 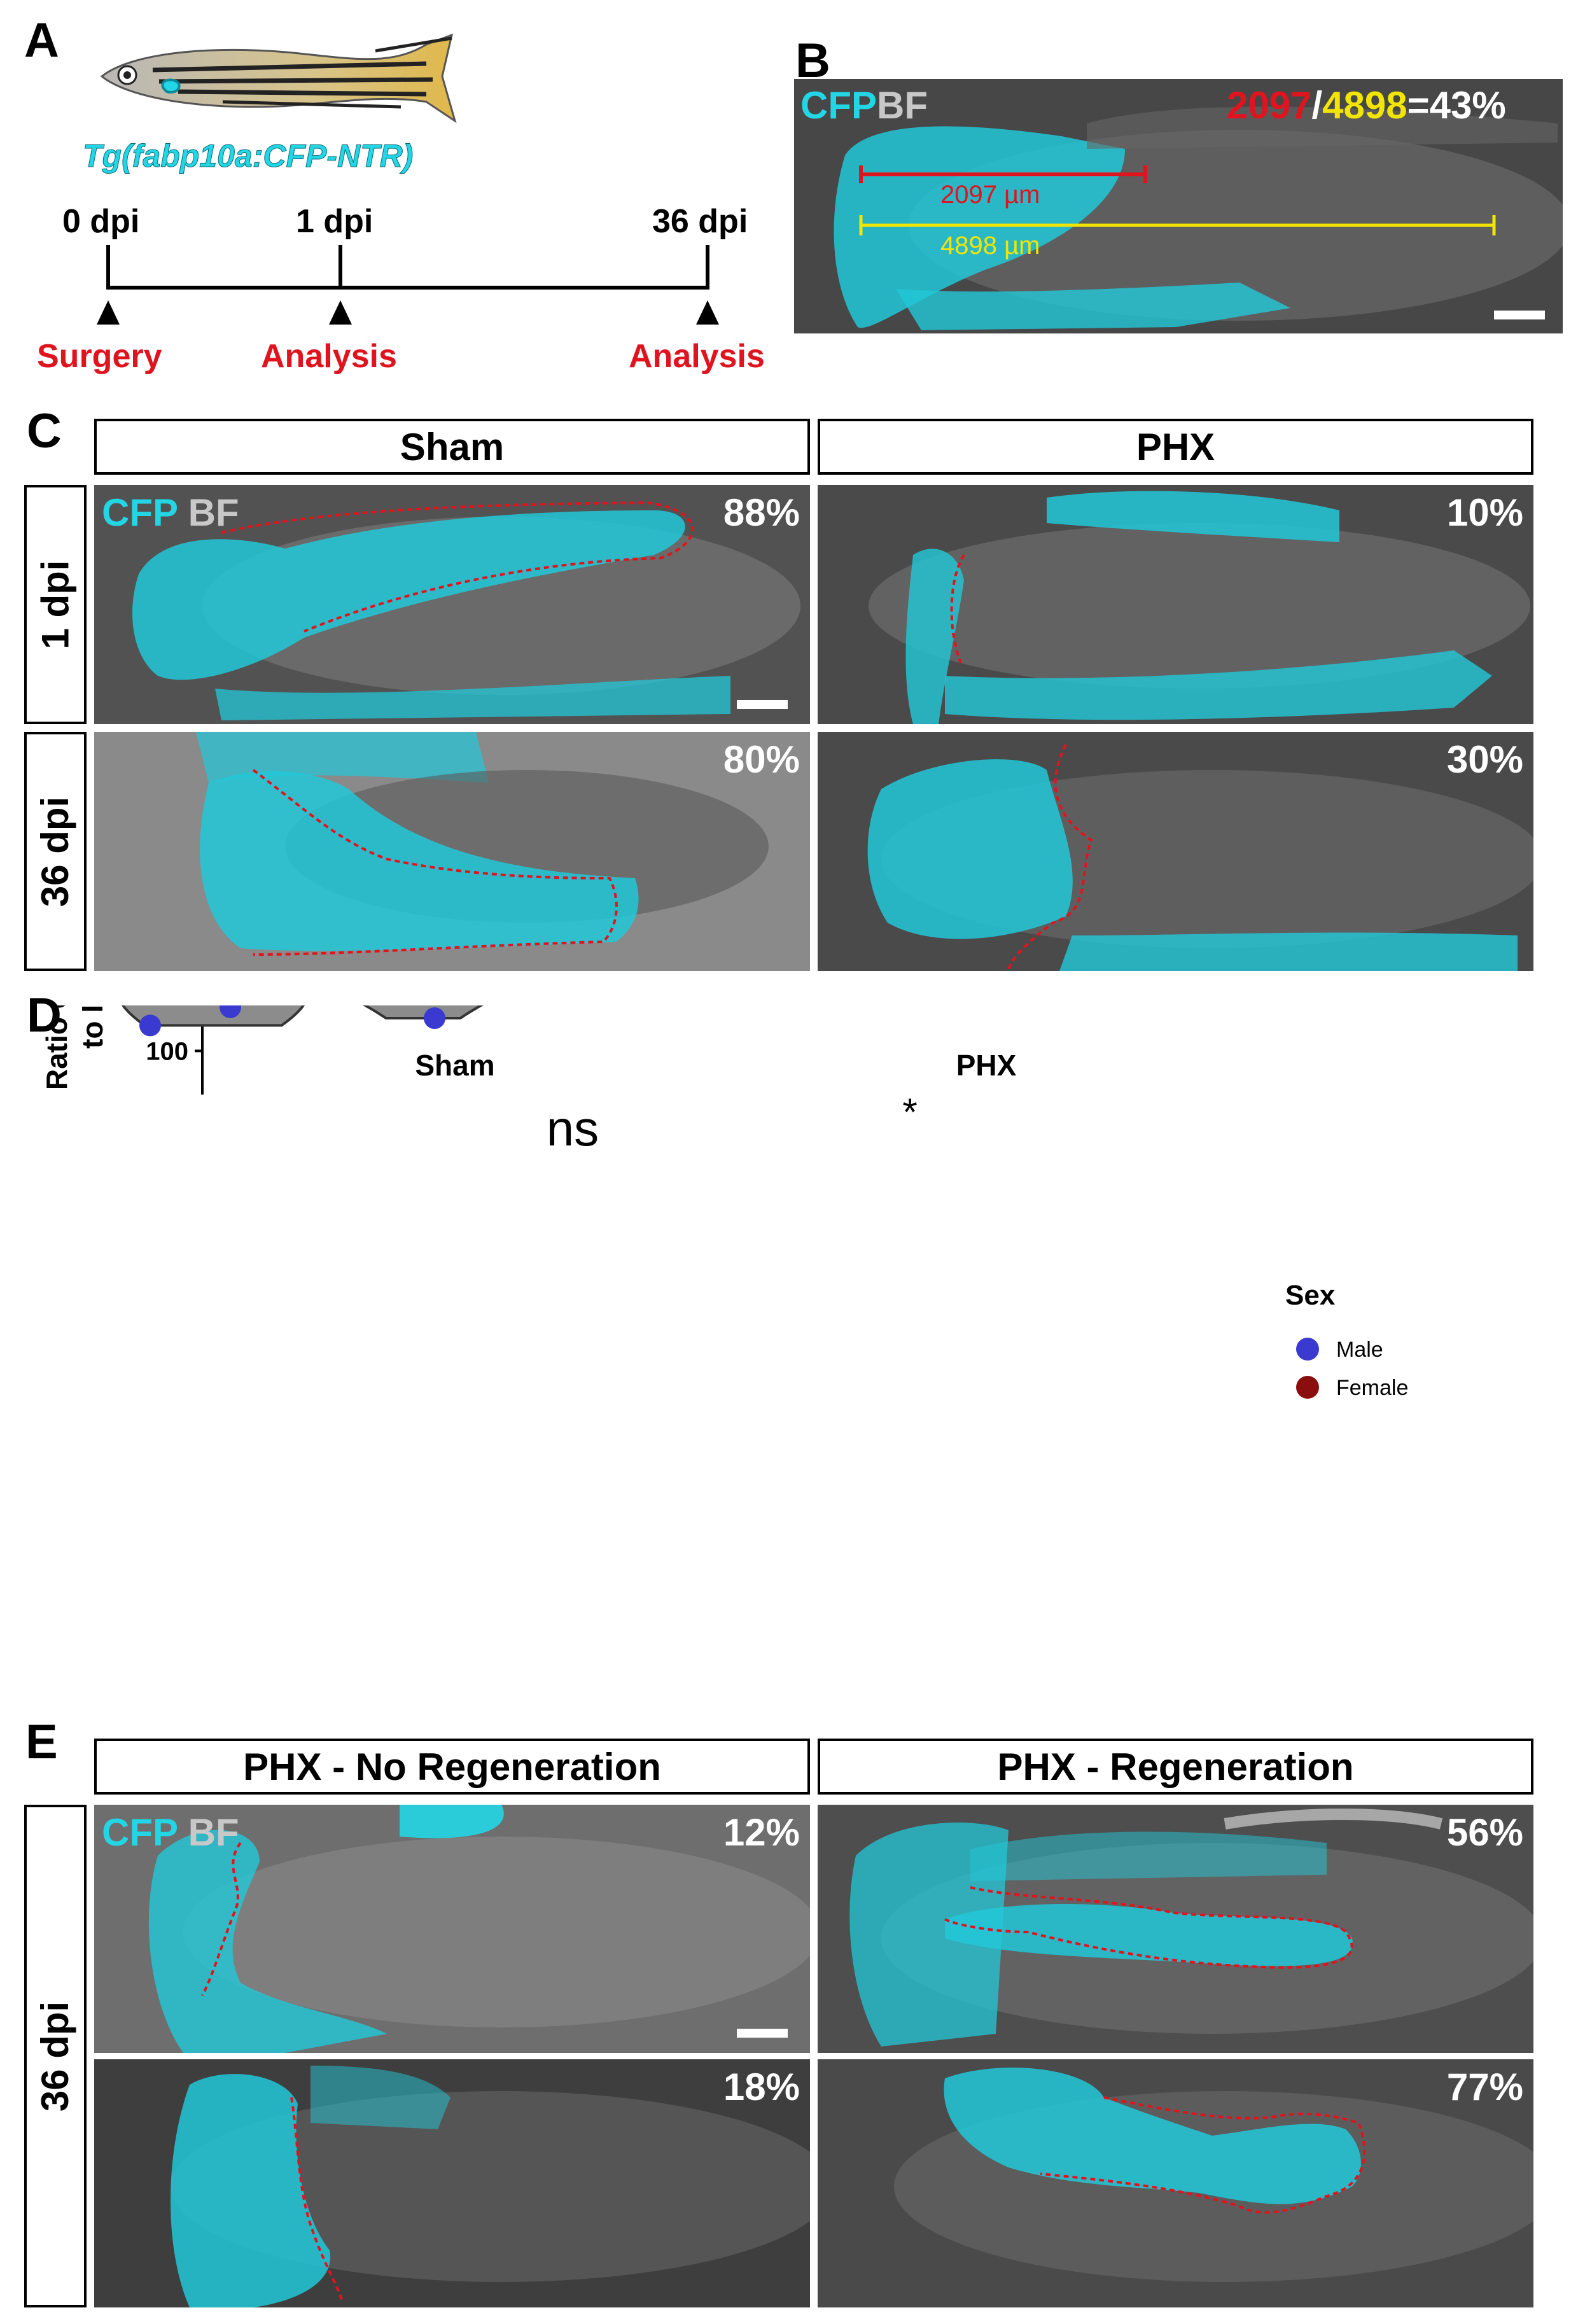 What do you see at coordinates (452, 604) in the screenshot?
I see `c-image-sham-1dpi: CFP BF 88%` at bounding box center [452, 604].